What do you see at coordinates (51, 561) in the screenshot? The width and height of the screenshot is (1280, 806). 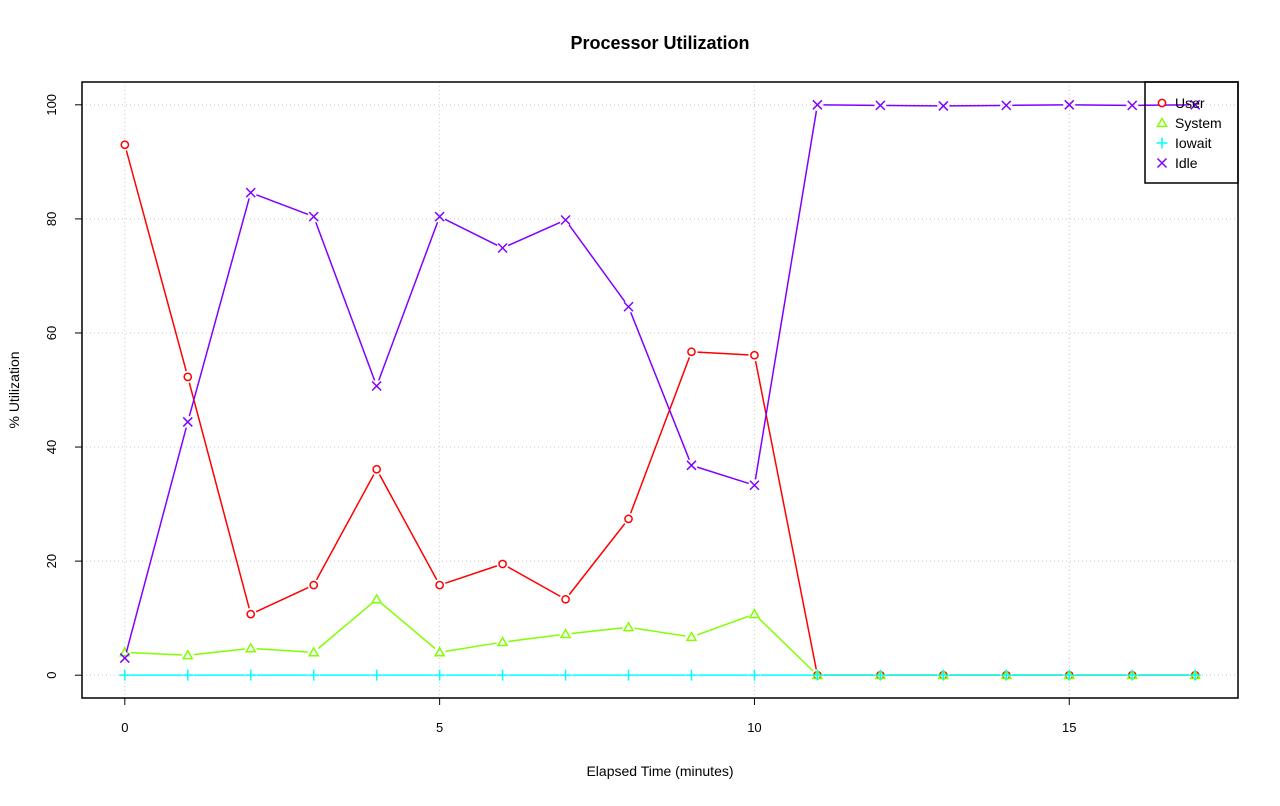 I see `y-tick-label: 20` at bounding box center [51, 561].